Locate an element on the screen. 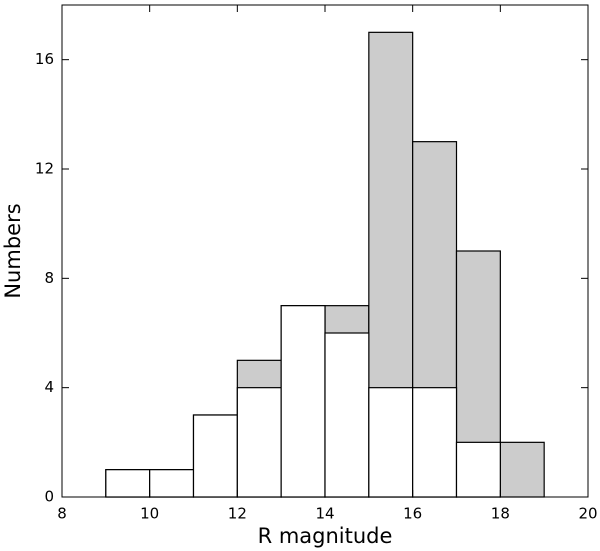 The image size is (600, 551). y-axis-label: Numbers is located at coordinates (13, 250).